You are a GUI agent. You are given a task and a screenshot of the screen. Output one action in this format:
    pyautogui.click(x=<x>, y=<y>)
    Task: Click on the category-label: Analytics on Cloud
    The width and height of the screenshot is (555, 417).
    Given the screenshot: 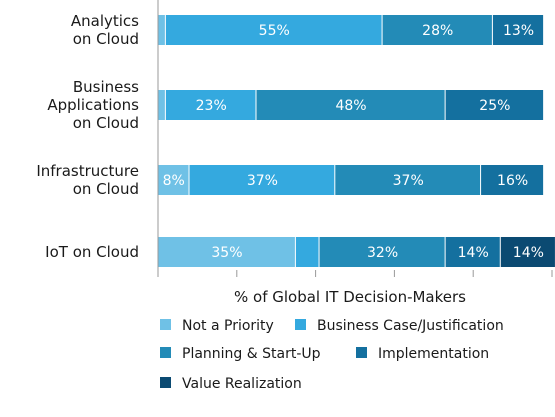 What is the action you would take?
    pyautogui.click(x=105, y=30)
    